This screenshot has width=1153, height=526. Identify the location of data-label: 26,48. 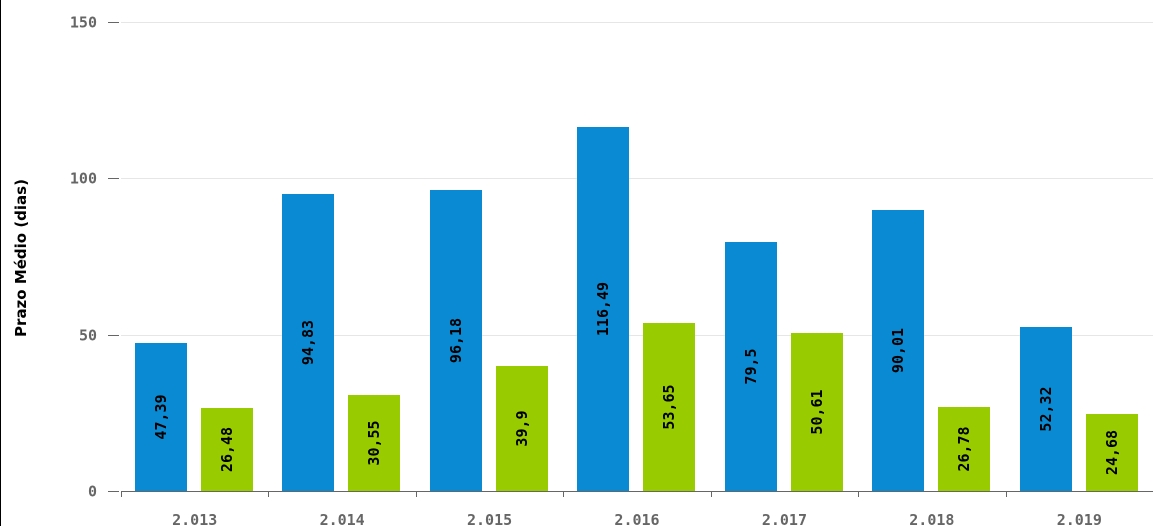
(227, 449).